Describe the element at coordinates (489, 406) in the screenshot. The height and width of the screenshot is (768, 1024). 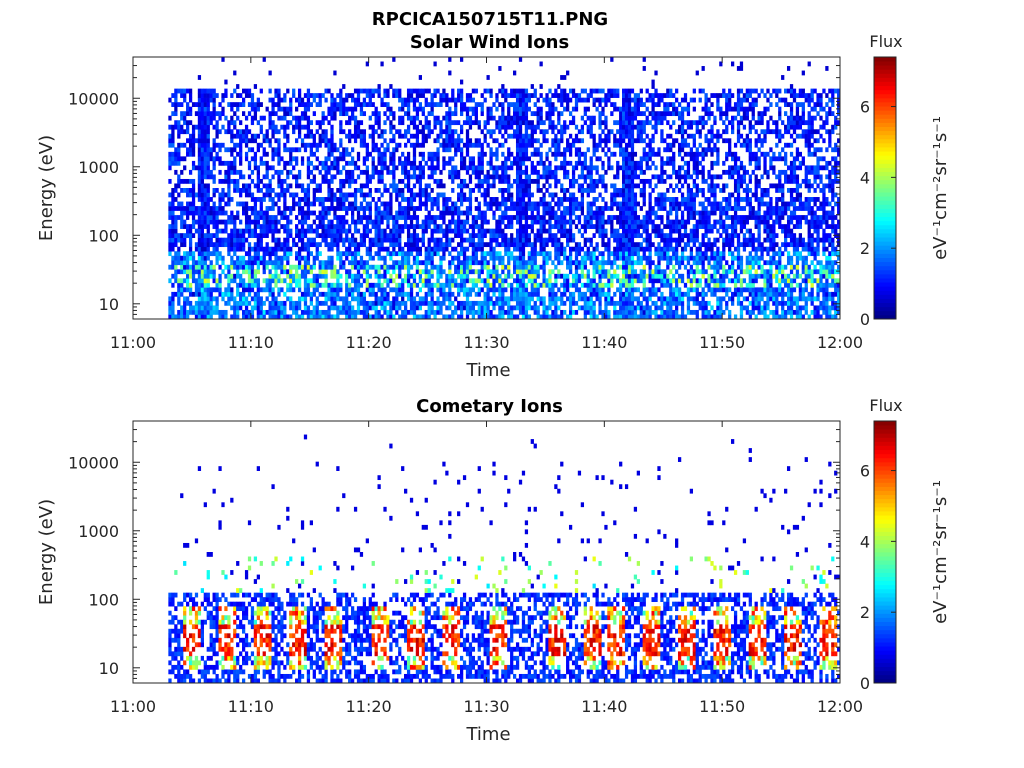
I see `panel-title: Cometary Ions` at that location.